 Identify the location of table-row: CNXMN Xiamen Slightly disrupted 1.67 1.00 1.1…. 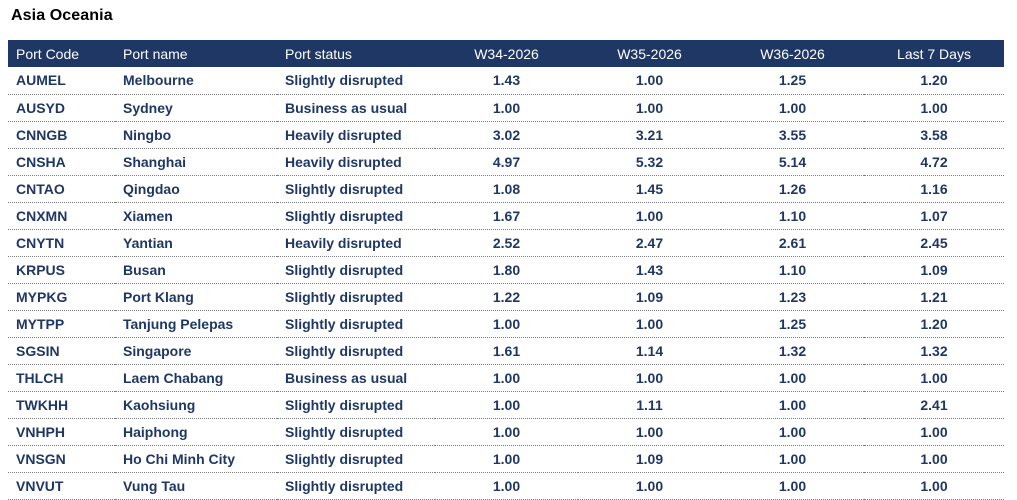
(506, 216).